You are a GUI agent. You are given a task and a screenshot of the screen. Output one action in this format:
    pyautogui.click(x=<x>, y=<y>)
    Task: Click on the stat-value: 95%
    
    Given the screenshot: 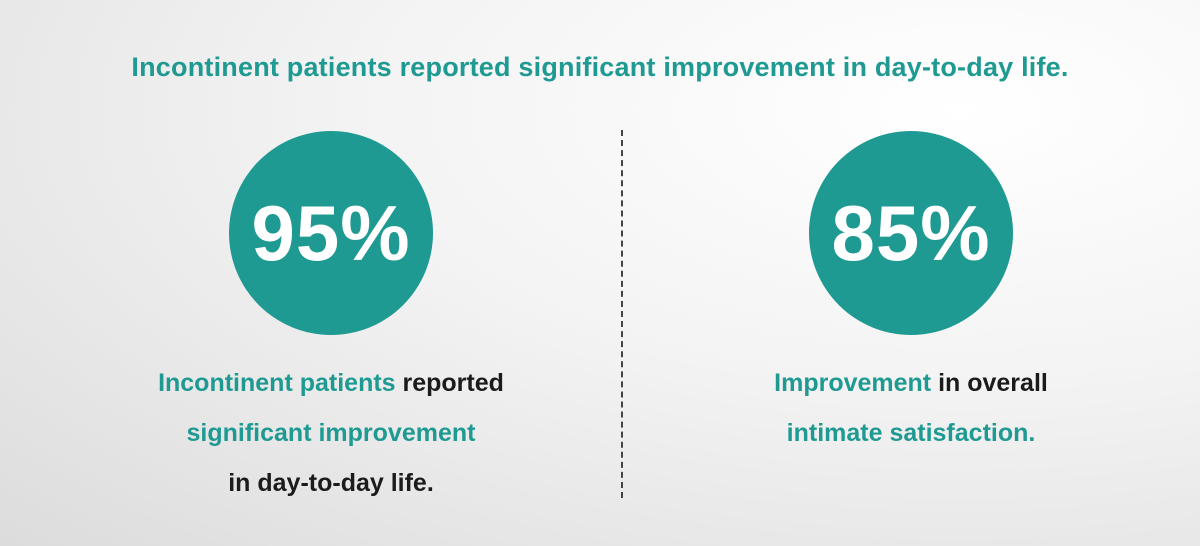 What is the action you would take?
    pyautogui.click(x=331, y=232)
    